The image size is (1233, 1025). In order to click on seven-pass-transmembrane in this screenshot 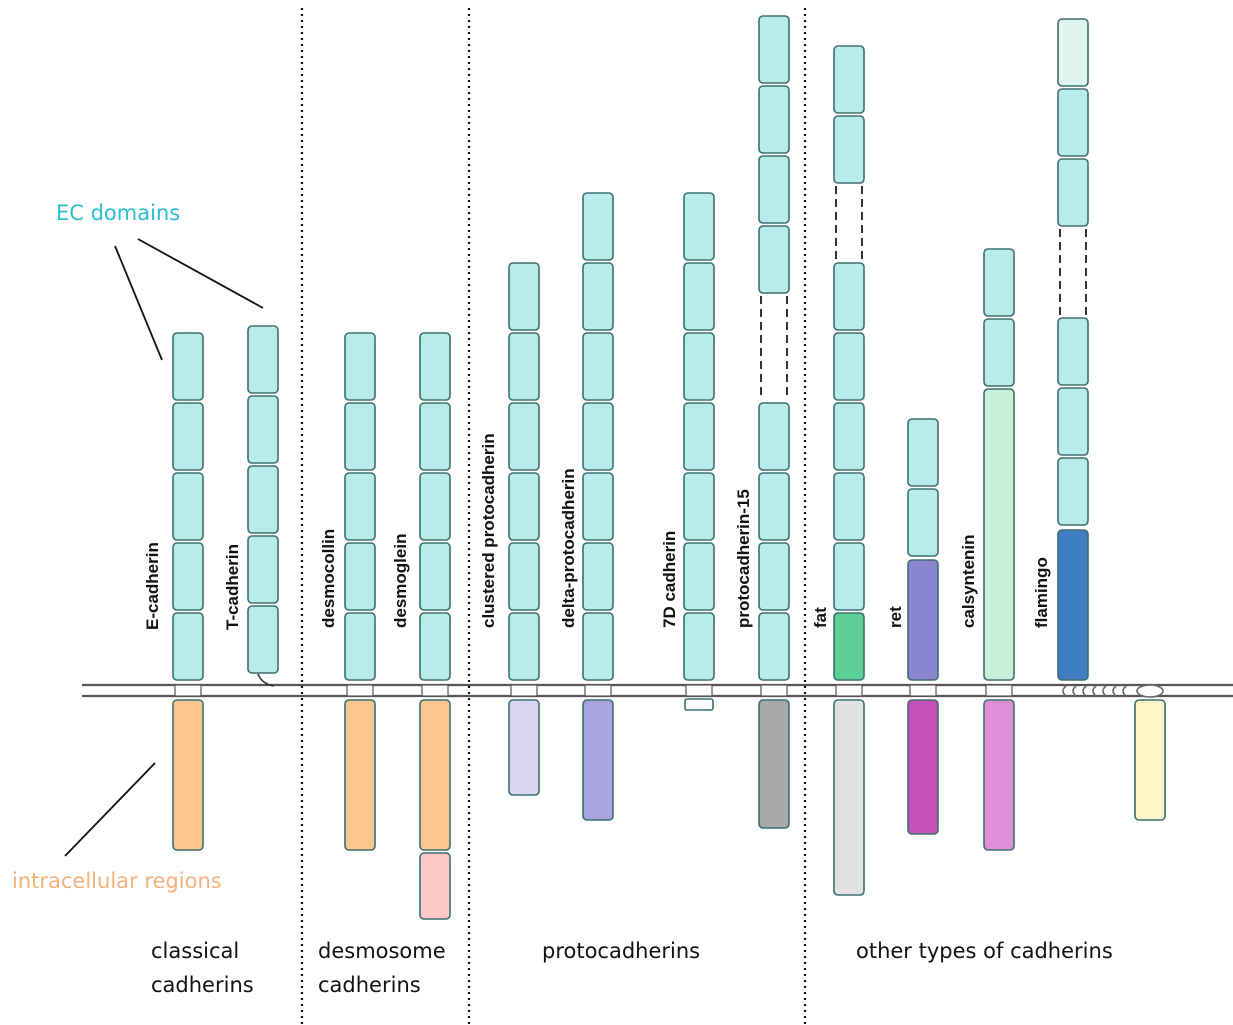, I will do `click(1113, 691)`.